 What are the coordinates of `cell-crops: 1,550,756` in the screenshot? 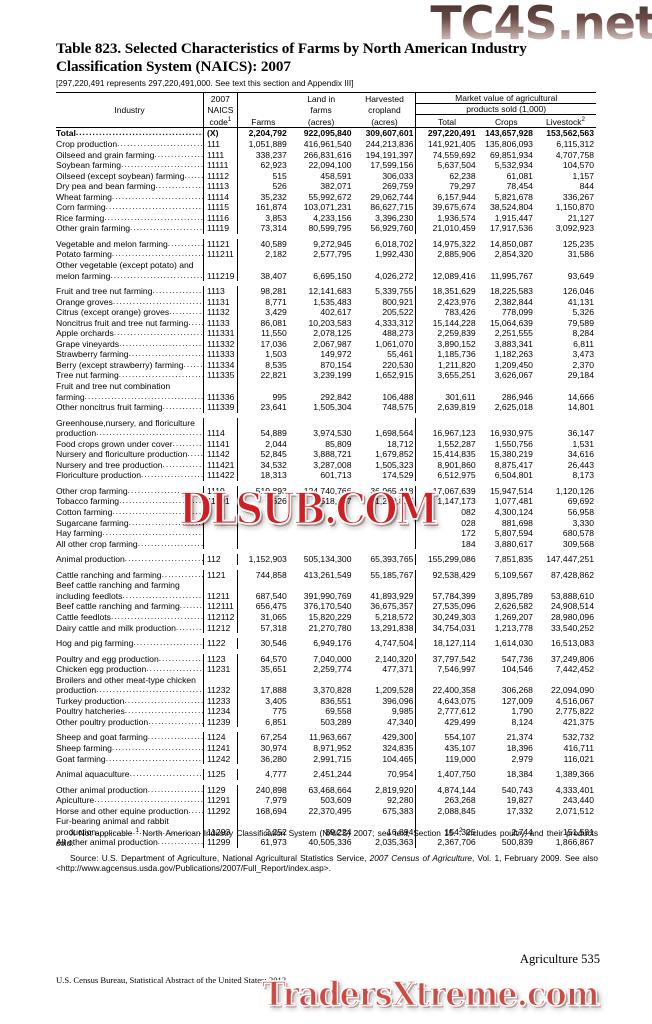 It's located at (513, 443).